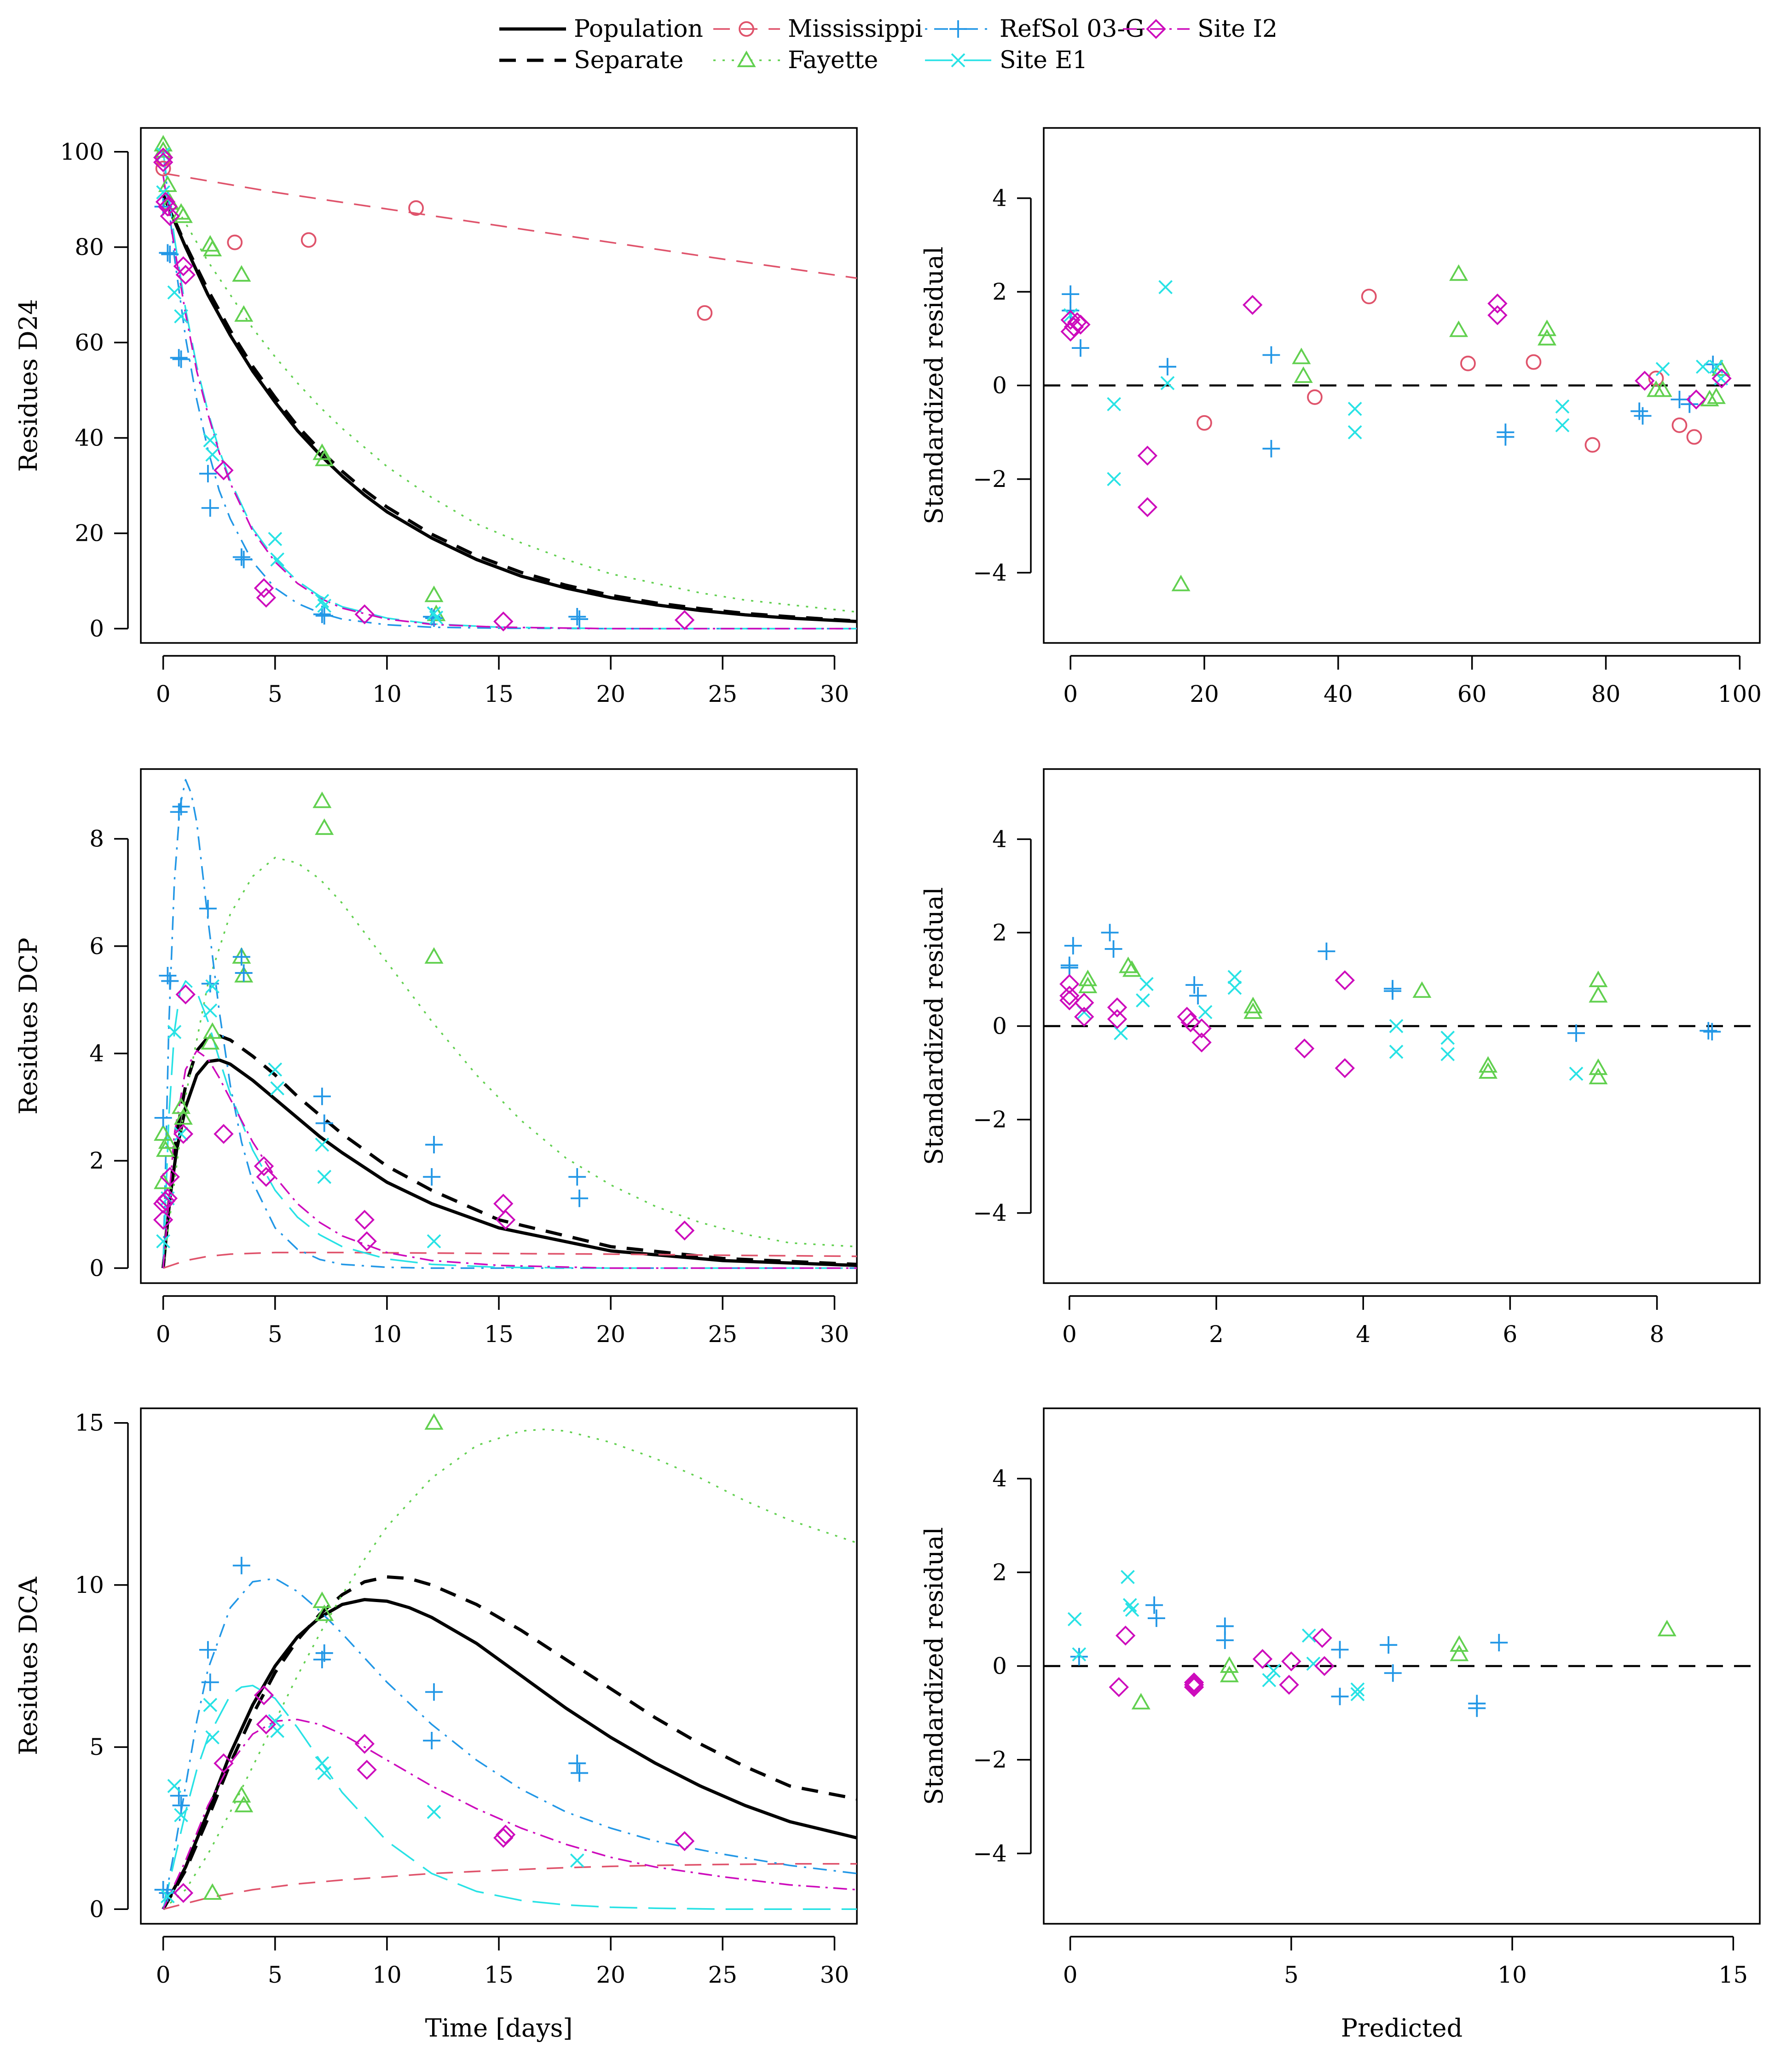 The width and height of the screenshot is (1792, 2060). What do you see at coordinates (1657, 1334) in the screenshot?
I see `x-tick-label: 8` at bounding box center [1657, 1334].